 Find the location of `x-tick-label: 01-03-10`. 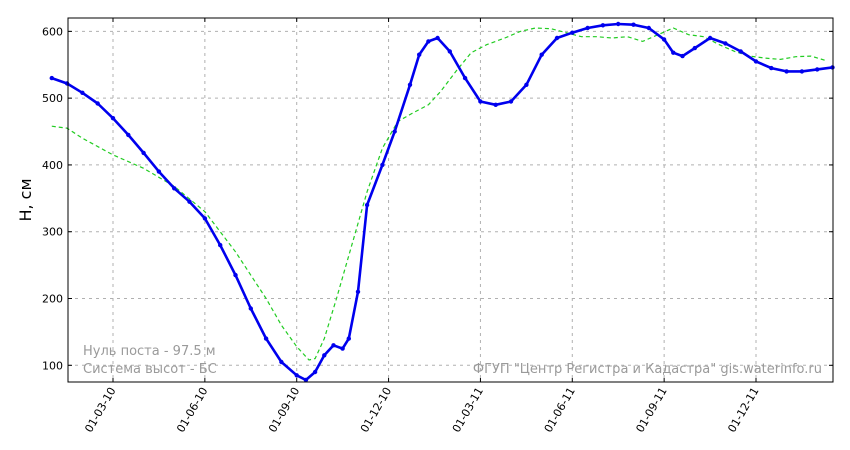

x-tick-label: 01-03-10 is located at coordinates (100, 410).